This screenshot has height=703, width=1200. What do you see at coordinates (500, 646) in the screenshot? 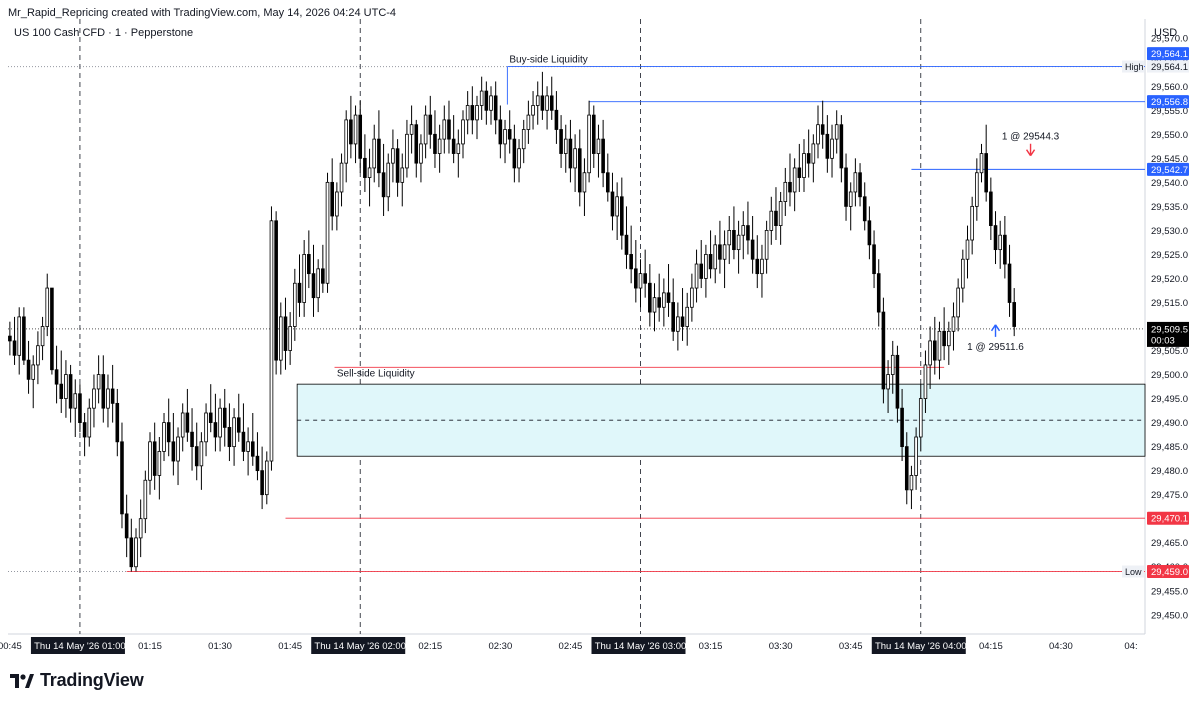
I see `x-tick-label: 02:30` at bounding box center [500, 646].